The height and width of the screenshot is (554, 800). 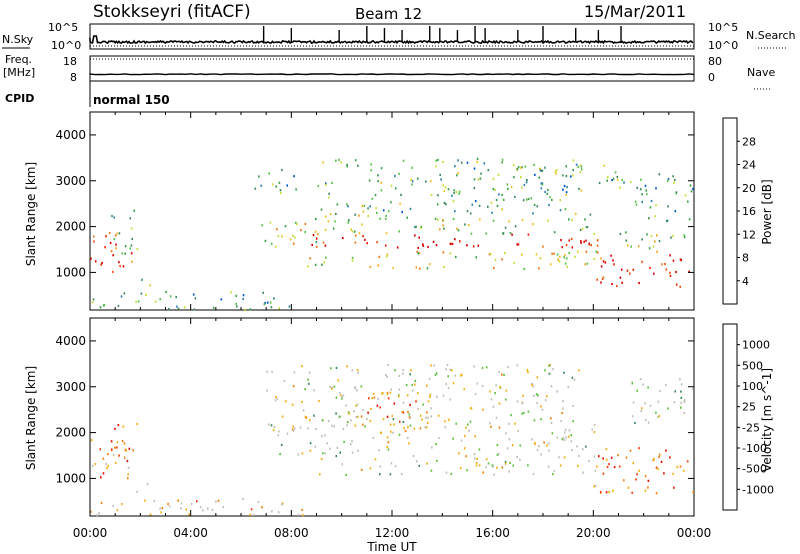 I want to click on colorbar-tick-label: 12, so click(x=749, y=234).